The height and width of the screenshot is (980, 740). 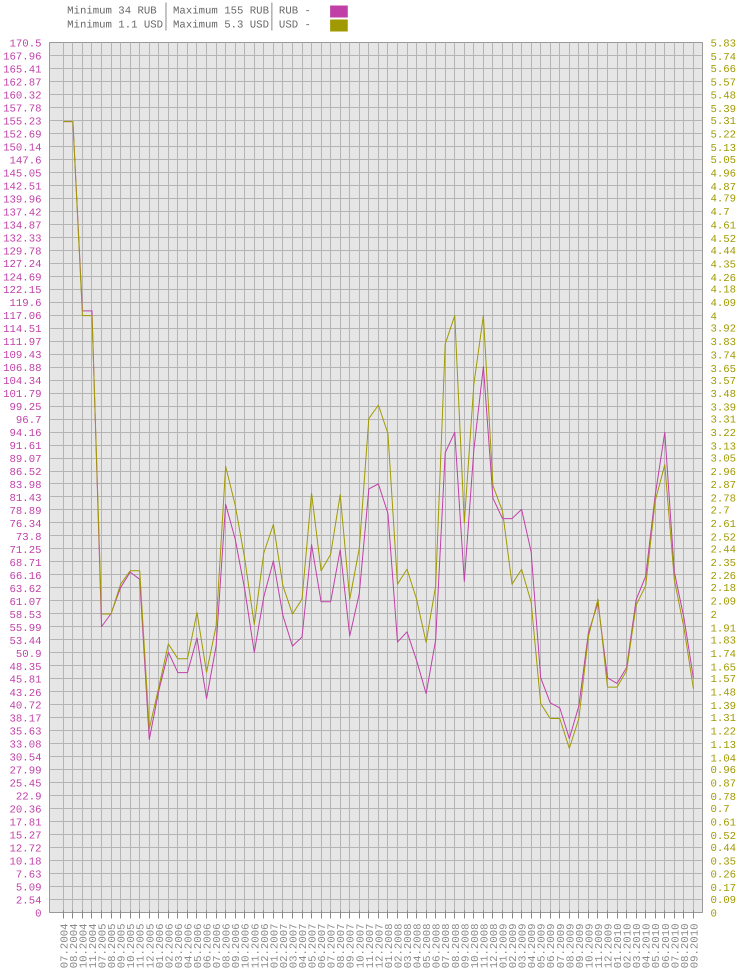 What do you see at coordinates (723, 304) in the screenshot?
I see `y2-tick-label: 4.09` at bounding box center [723, 304].